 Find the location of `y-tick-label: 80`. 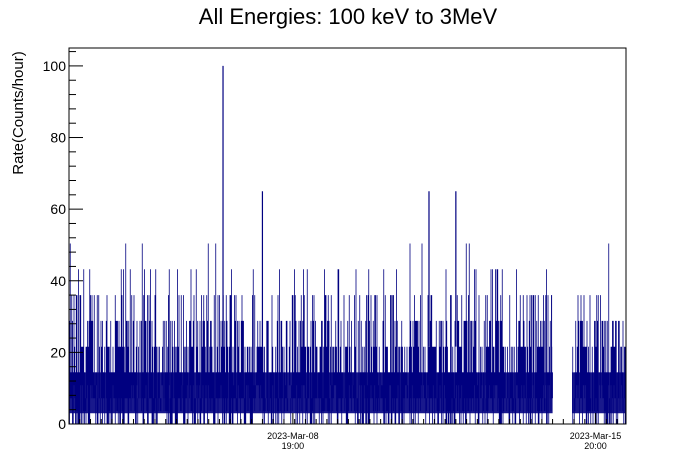

y-tick-label: 80 is located at coordinates (58, 138).